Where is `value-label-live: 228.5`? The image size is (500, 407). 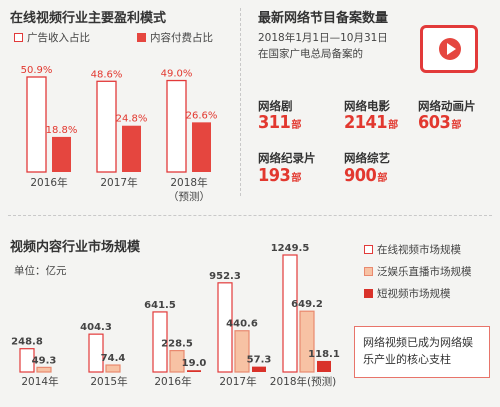
value-label-live: 228.5 is located at coordinates (177, 344).